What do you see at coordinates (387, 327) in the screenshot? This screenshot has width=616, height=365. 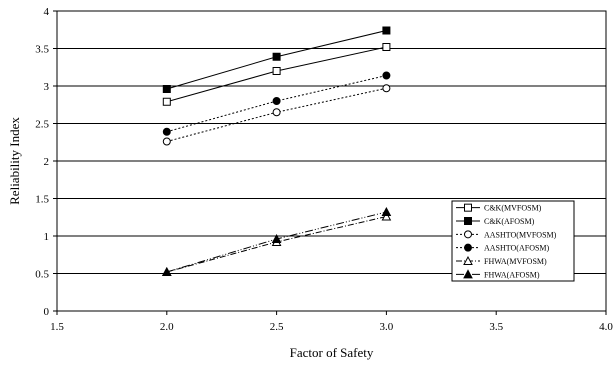 I see `x-tick-label: 3.0` at bounding box center [387, 327].